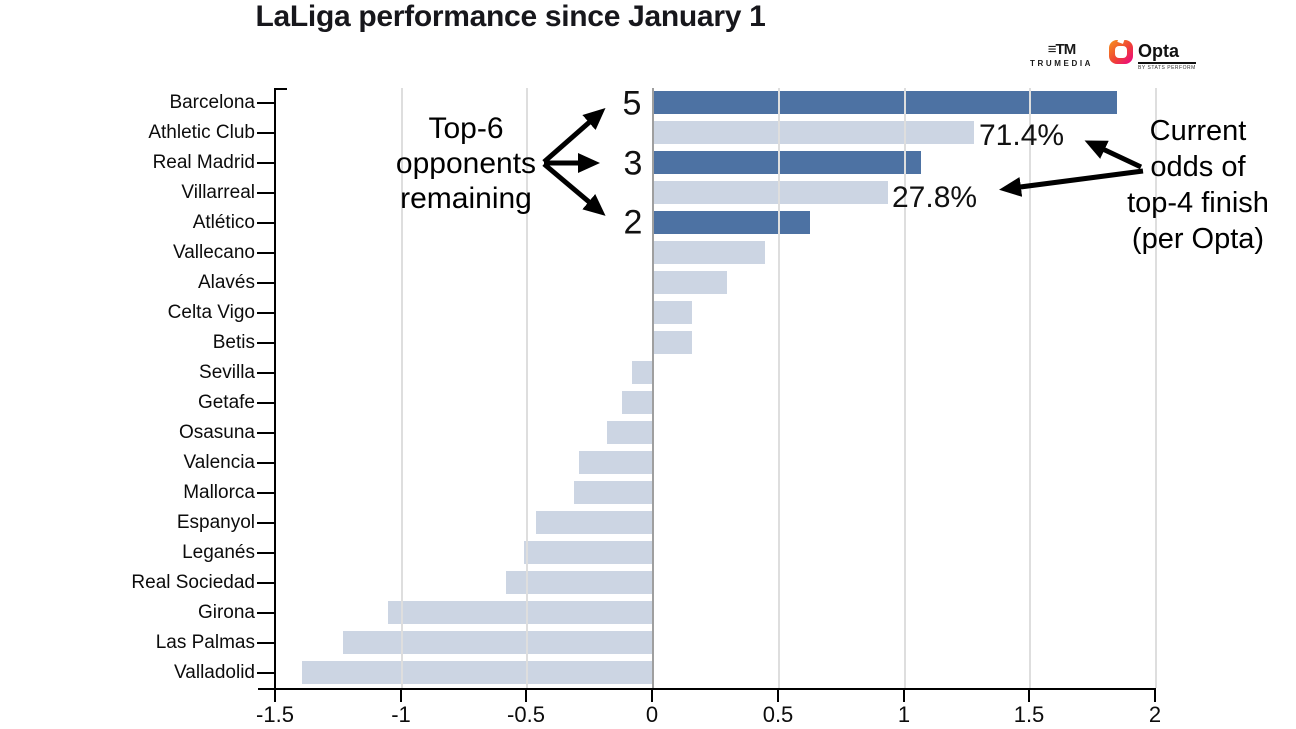 This screenshot has height=729, width=1296. What do you see at coordinates (632, 103) in the screenshot?
I see `top6-count-barcelona: 5` at bounding box center [632, 103].